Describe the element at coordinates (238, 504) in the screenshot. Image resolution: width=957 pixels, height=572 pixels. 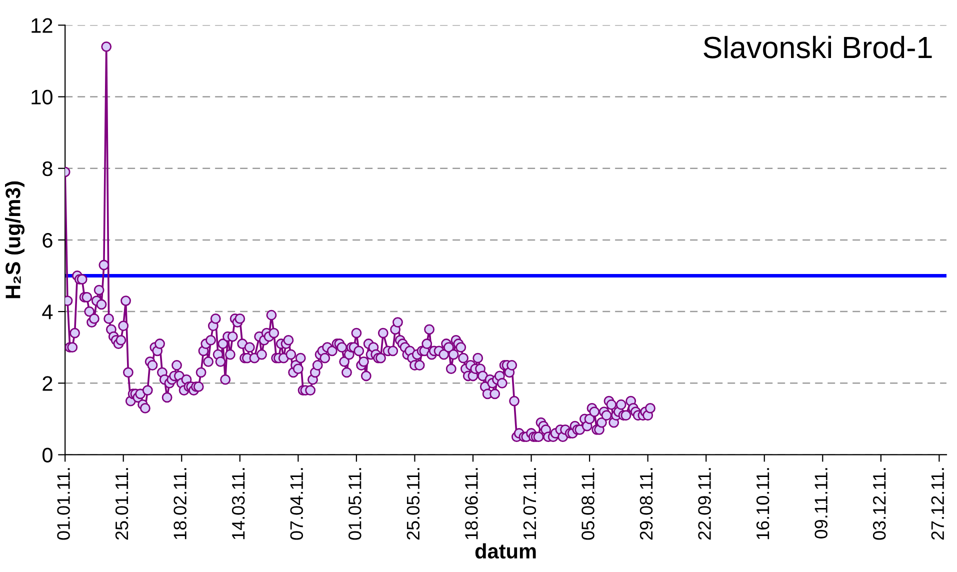
I see `x-tick-label: 14.03.11.` at that location.